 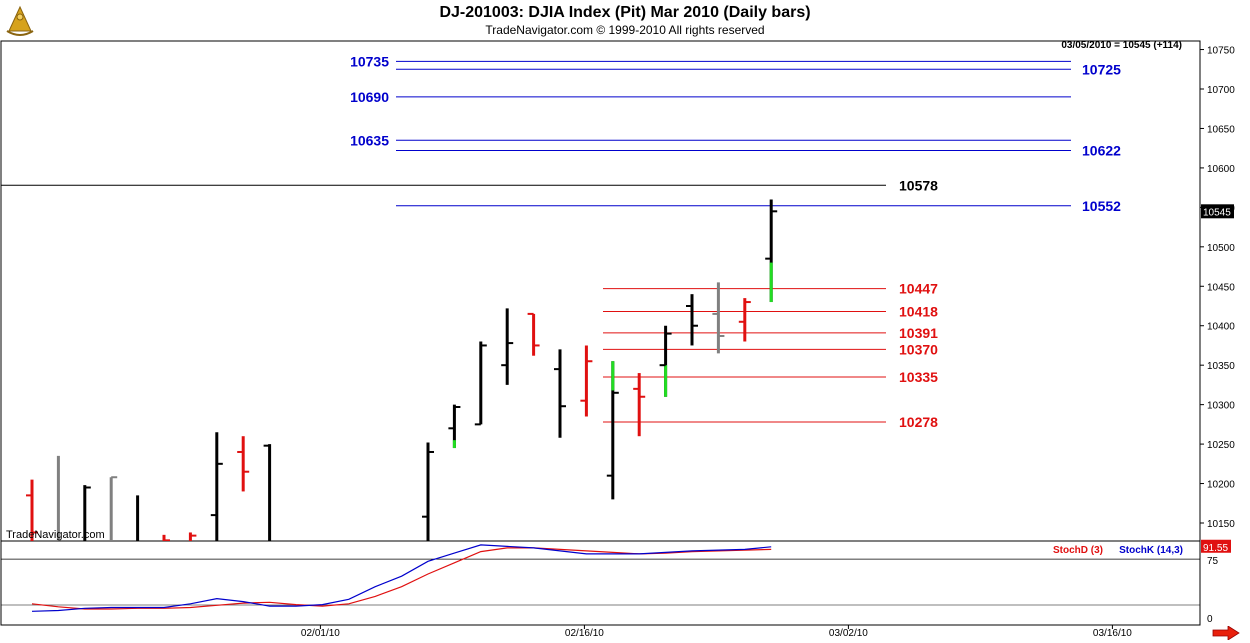 What do you see at coordinates (918, 333) in the screenshot?
I see `level-label: 10391` at bounding box center [918, 333].